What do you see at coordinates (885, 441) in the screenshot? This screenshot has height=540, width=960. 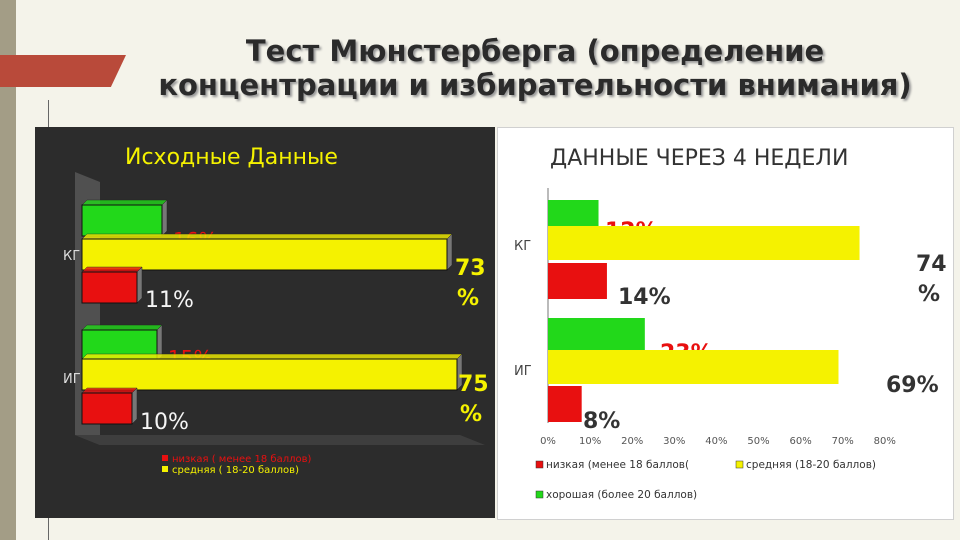 I see `x-tick-label: 80%` at bounding box center [885, 441].